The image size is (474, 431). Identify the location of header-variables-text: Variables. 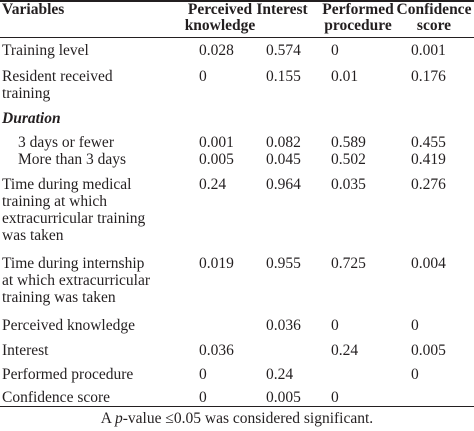
(33, 9).